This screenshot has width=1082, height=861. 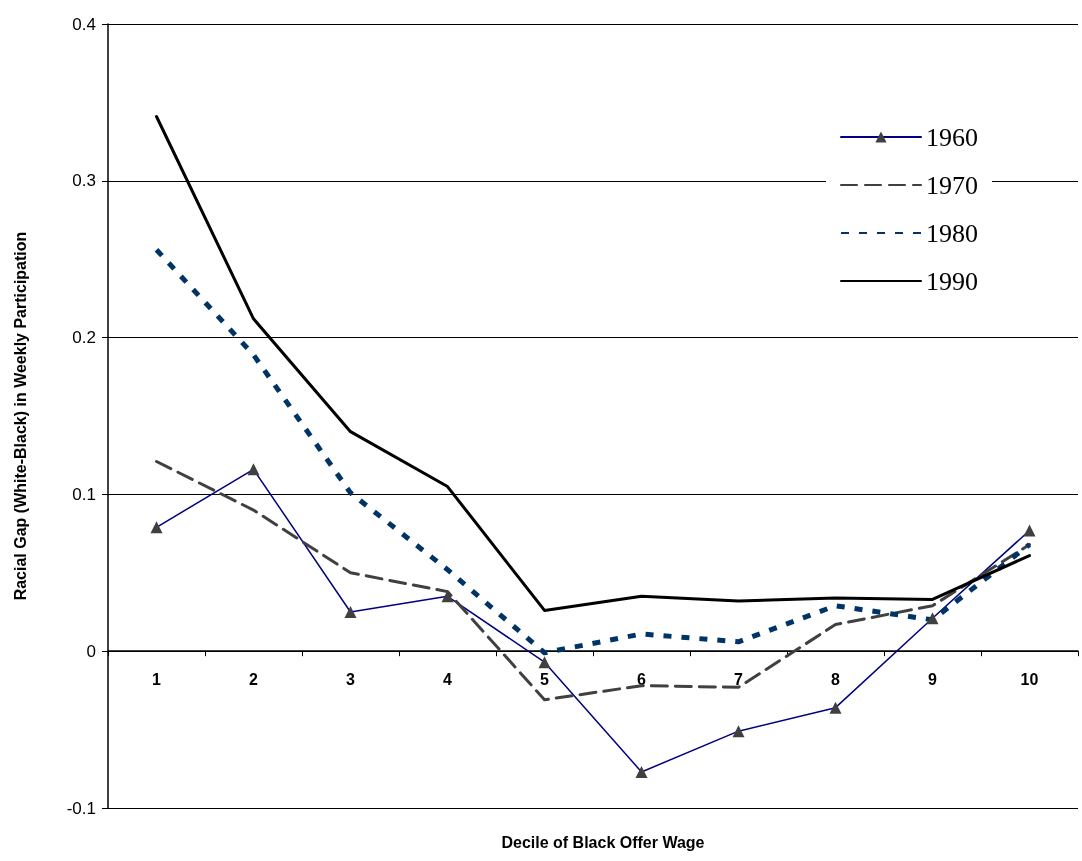 I want to click on y-tick-label: 0.3, so click(x=84, y=181).